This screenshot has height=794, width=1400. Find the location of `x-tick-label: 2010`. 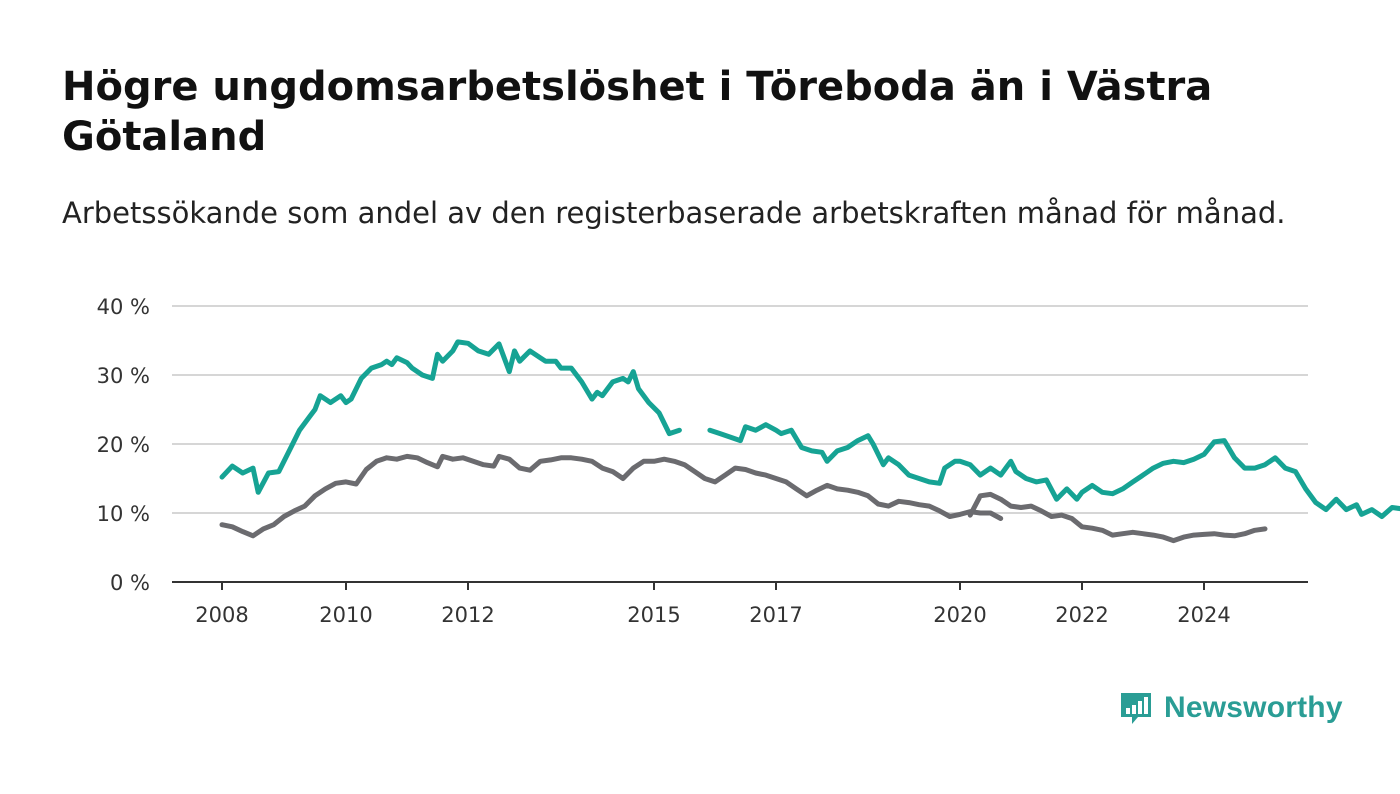

x-tick-label: 2010 is located at coordinates (345, 615).